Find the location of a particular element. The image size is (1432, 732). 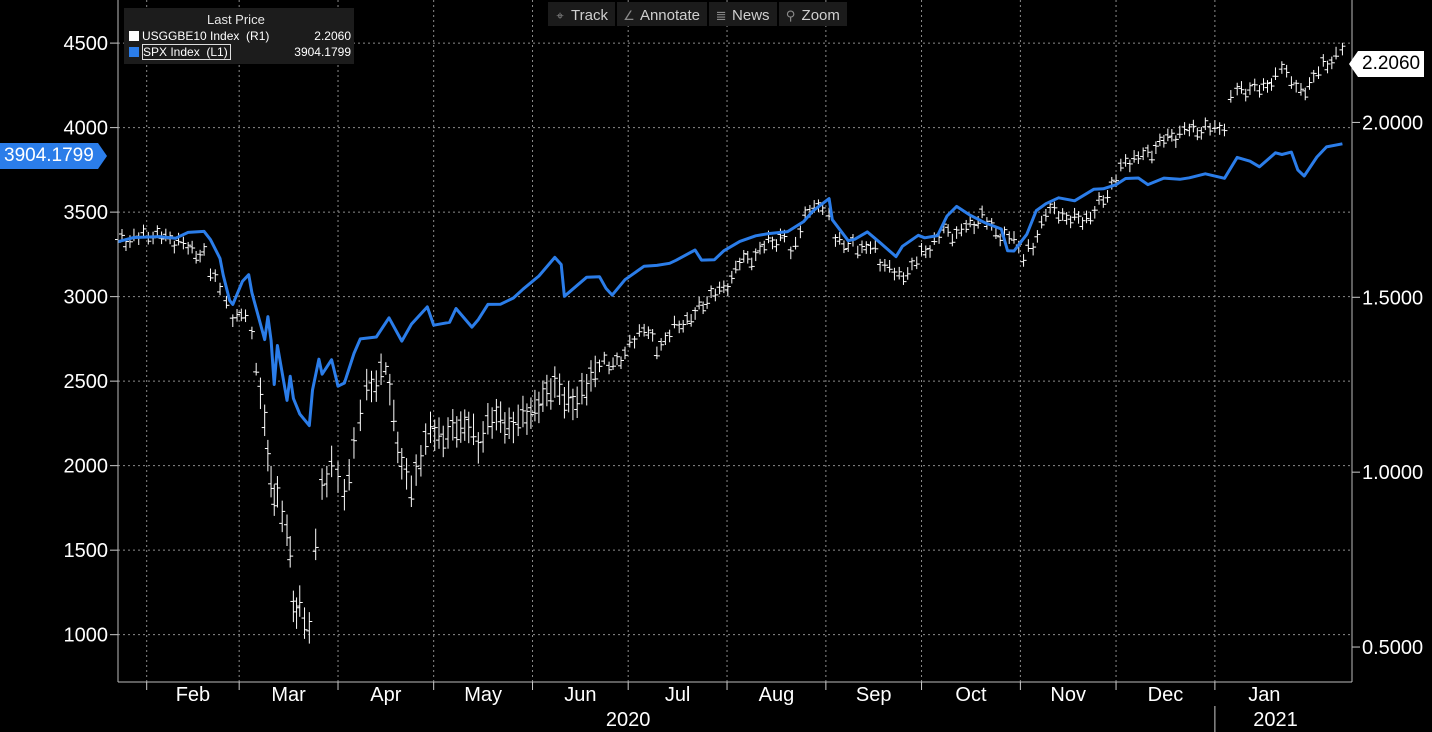

x-axis-month-label: May is located at coordinates (483, 695).